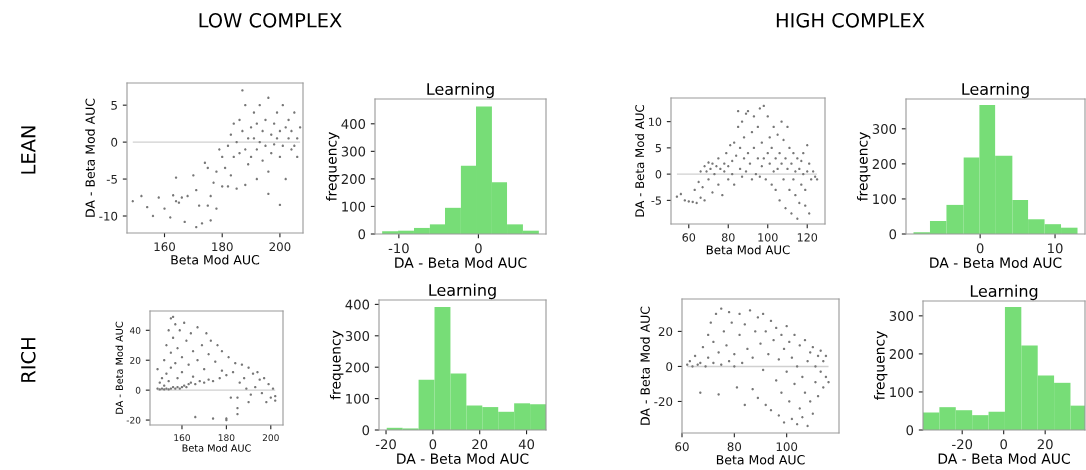 The width and height of the screenshot is (1086, 470). What do you see at coordinates (807, 237) in the screenshot?
I see `x-tick-label: 120` at bounding box center [807, 237].